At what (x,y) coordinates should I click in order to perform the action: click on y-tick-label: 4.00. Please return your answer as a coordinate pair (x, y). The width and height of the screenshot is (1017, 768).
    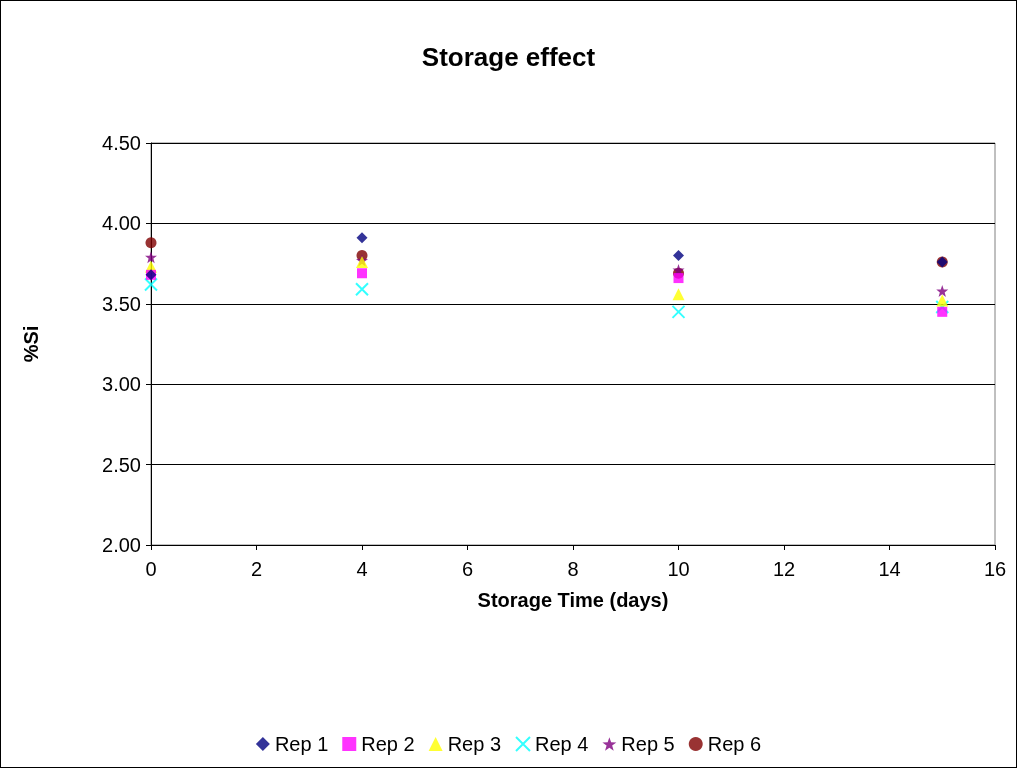
    Looking at the image, I should click on (121, 223).